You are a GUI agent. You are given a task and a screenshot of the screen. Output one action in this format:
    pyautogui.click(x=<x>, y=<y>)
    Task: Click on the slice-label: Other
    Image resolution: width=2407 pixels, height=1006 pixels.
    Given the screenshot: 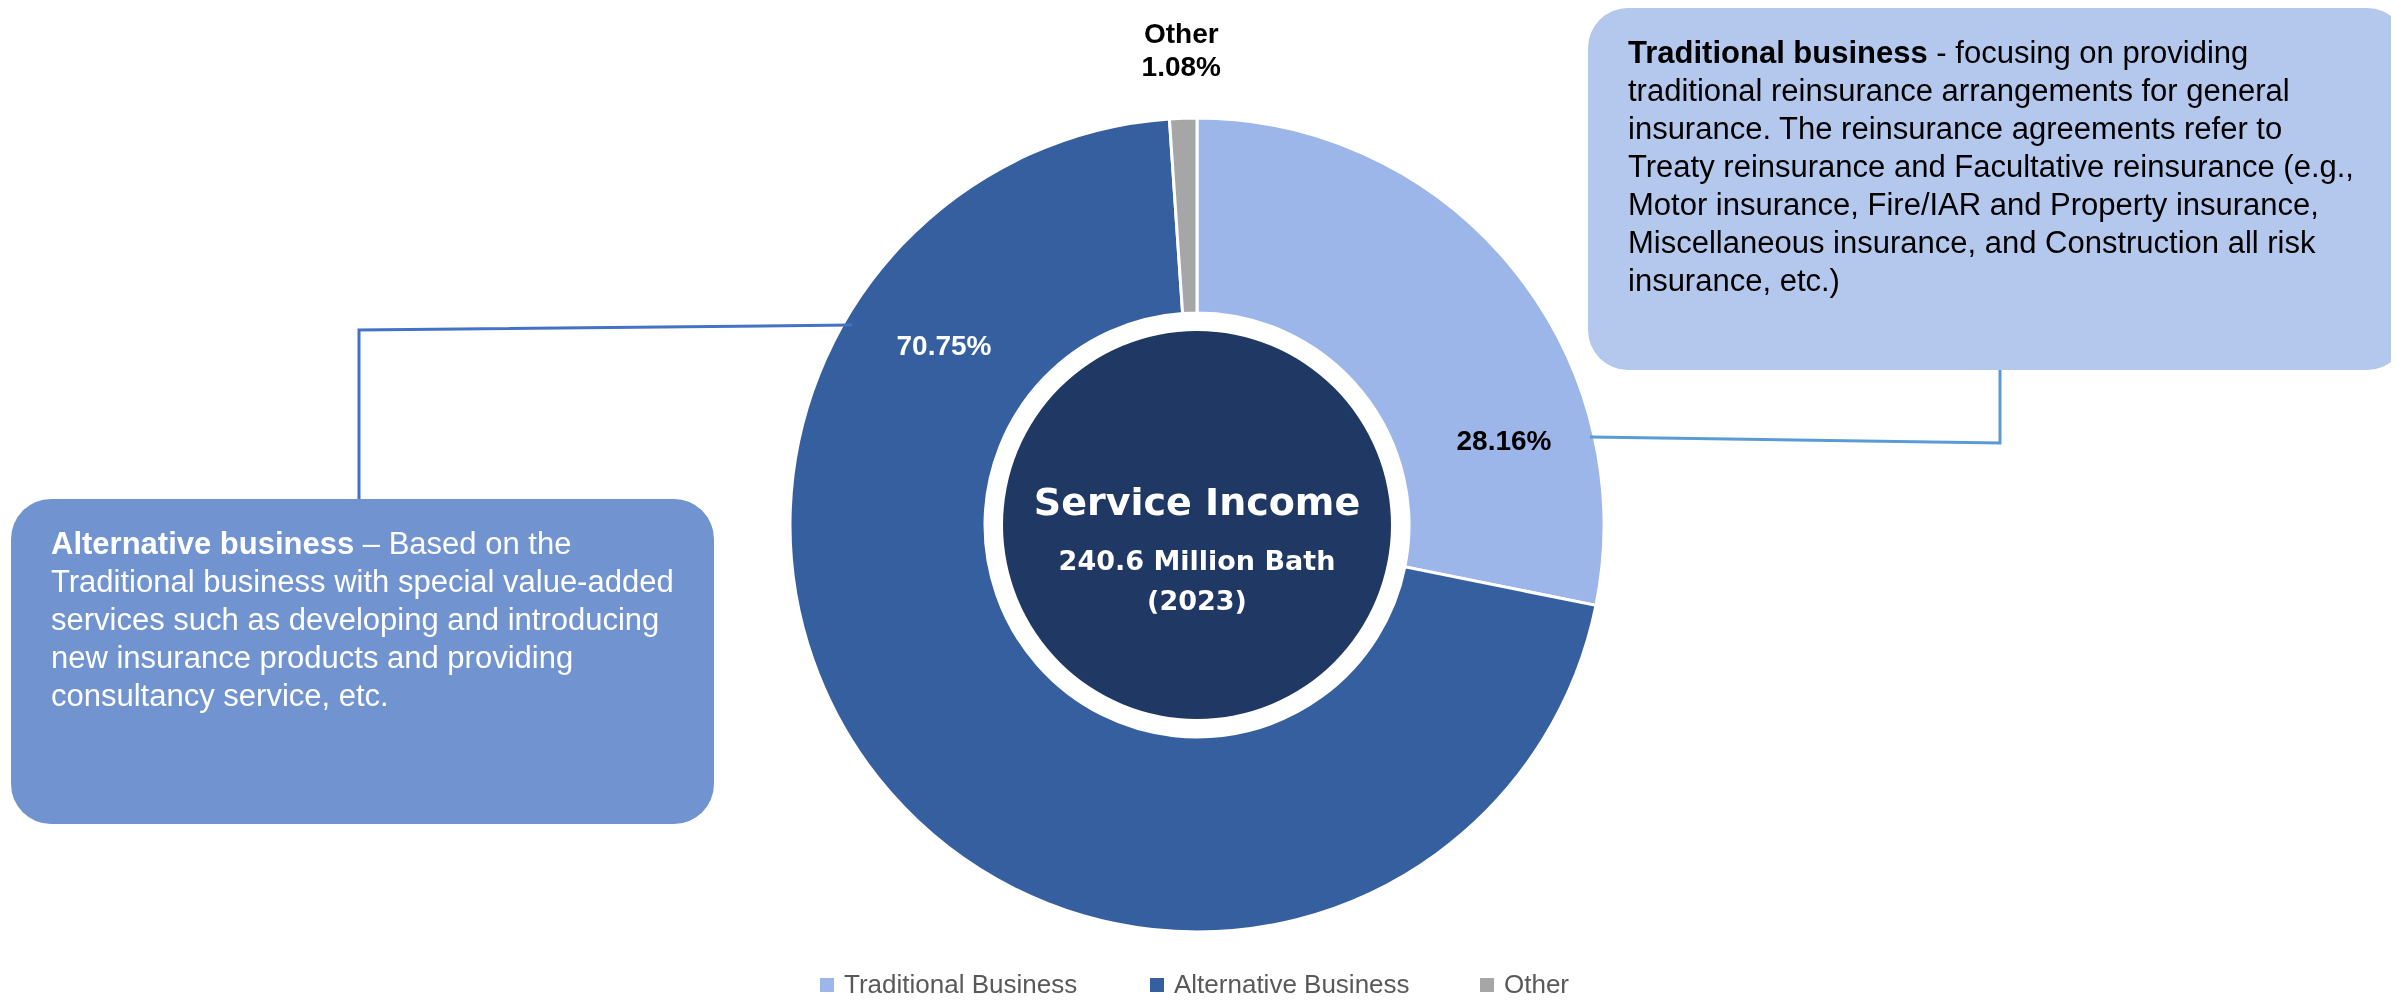 What is the action you would take?
    pyautogui.click(x=1181, y=34)
    